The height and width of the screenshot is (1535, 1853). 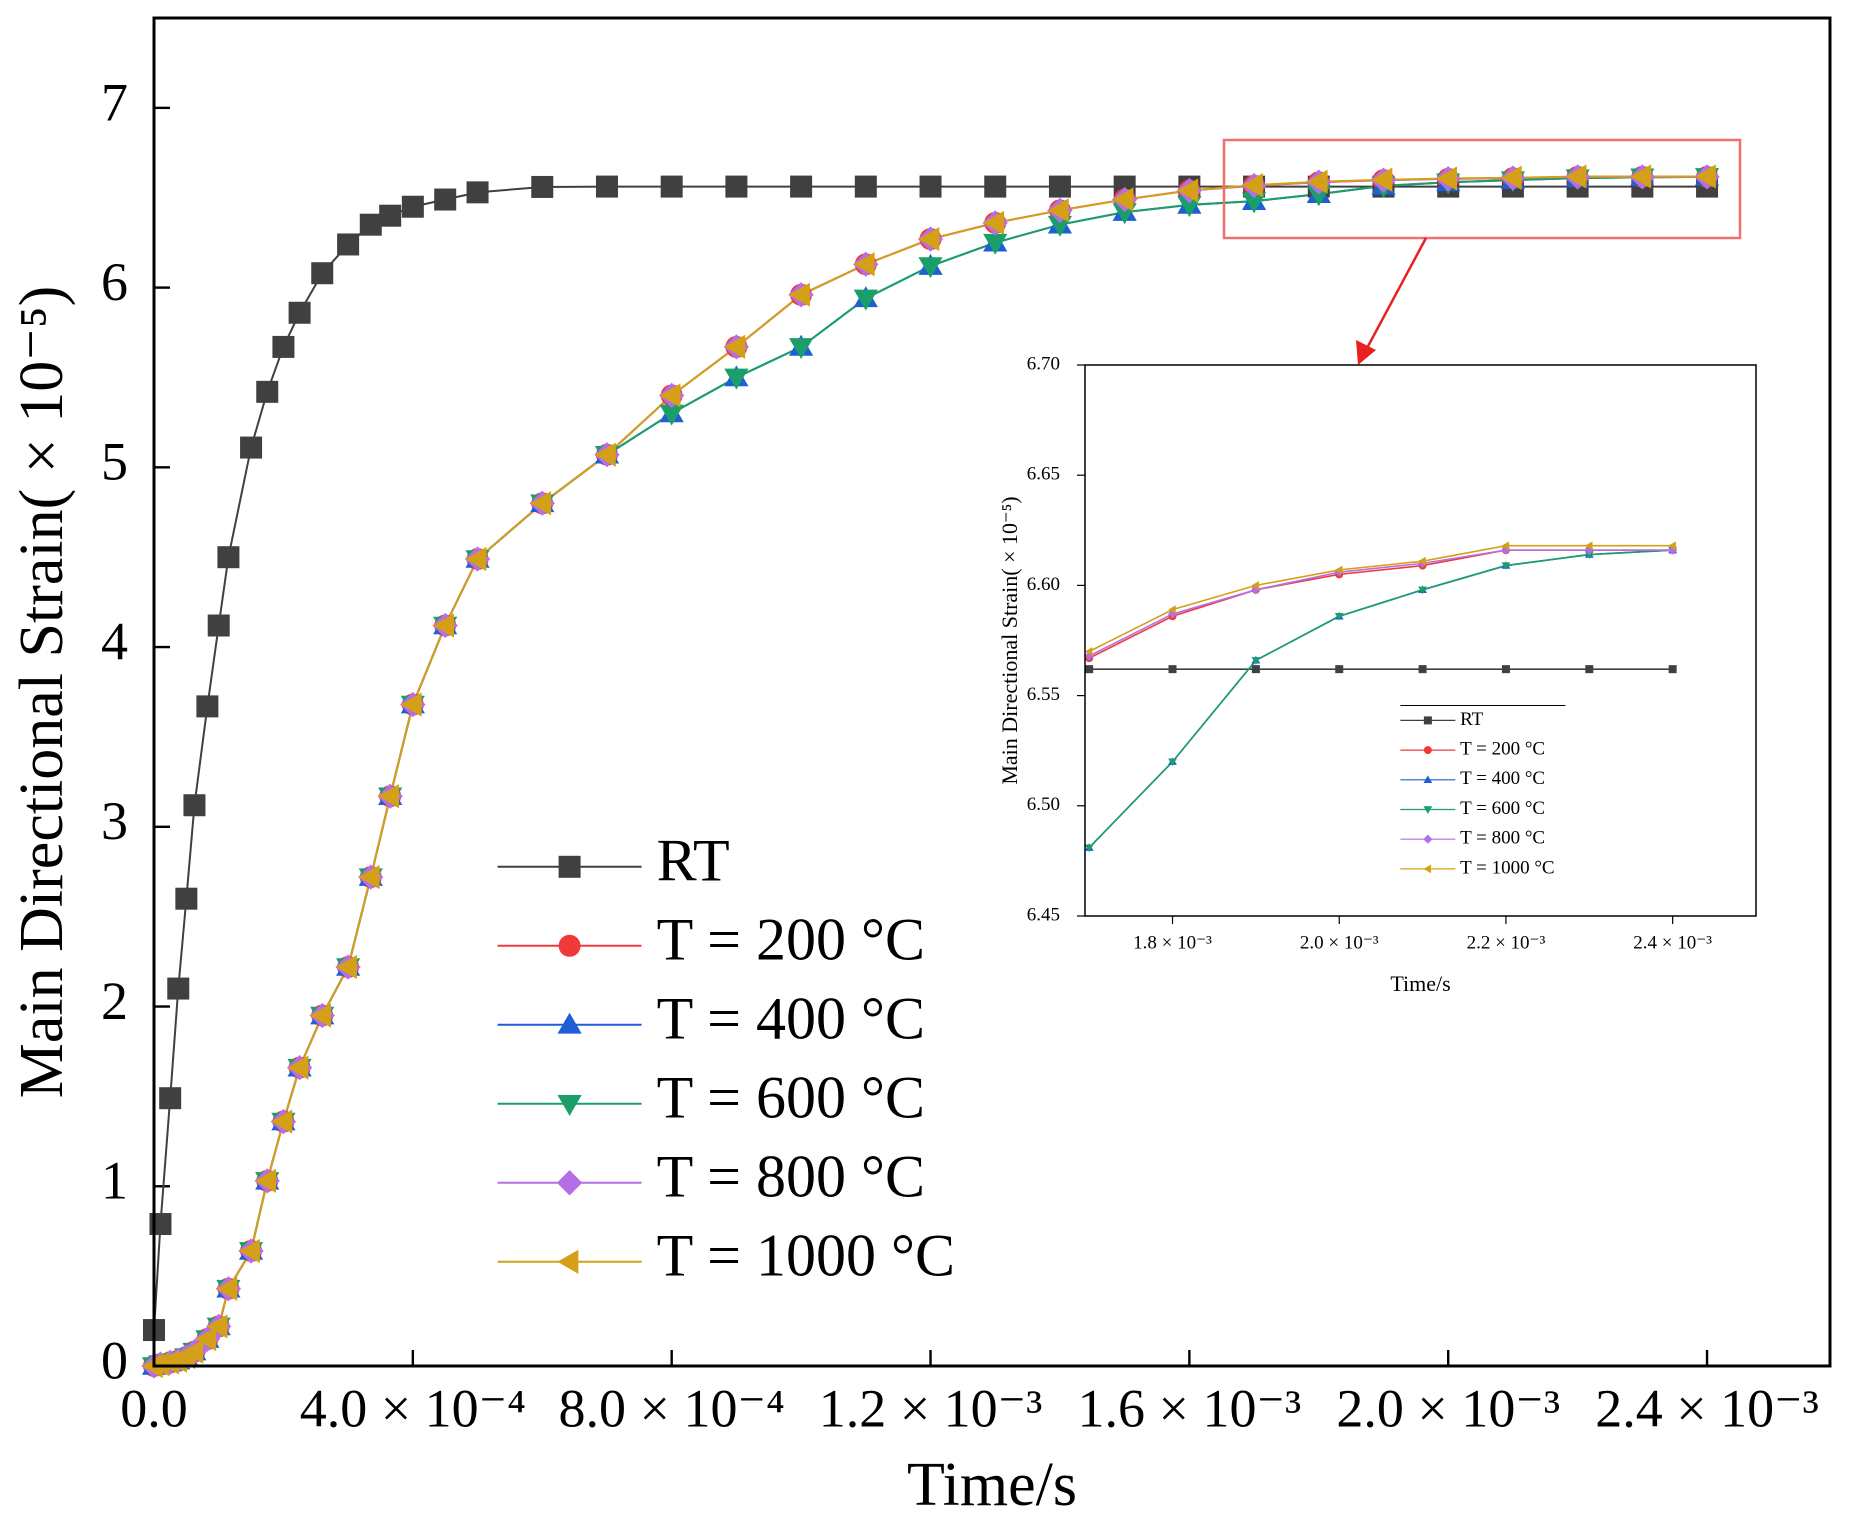 What do you see at coordinates (154, 1408) in the screenshot?
I see `x-tick-label: 0.0` at bounding box center [154, 1408].